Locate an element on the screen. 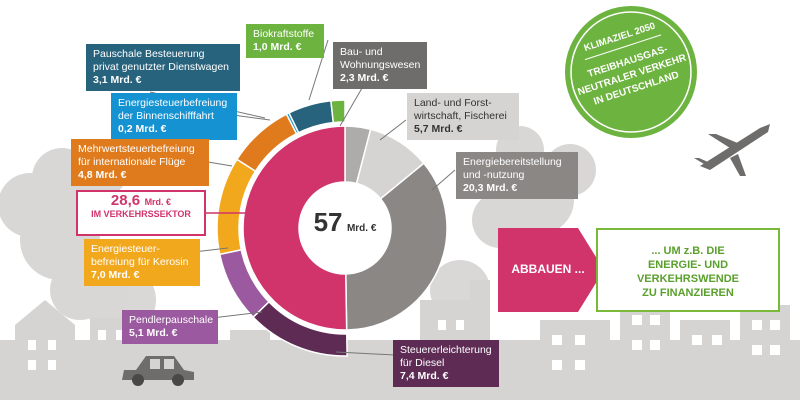 The image size is (800, 400). label-name: Bau- und Wohnungswesen is located at coordinates (380, 58).